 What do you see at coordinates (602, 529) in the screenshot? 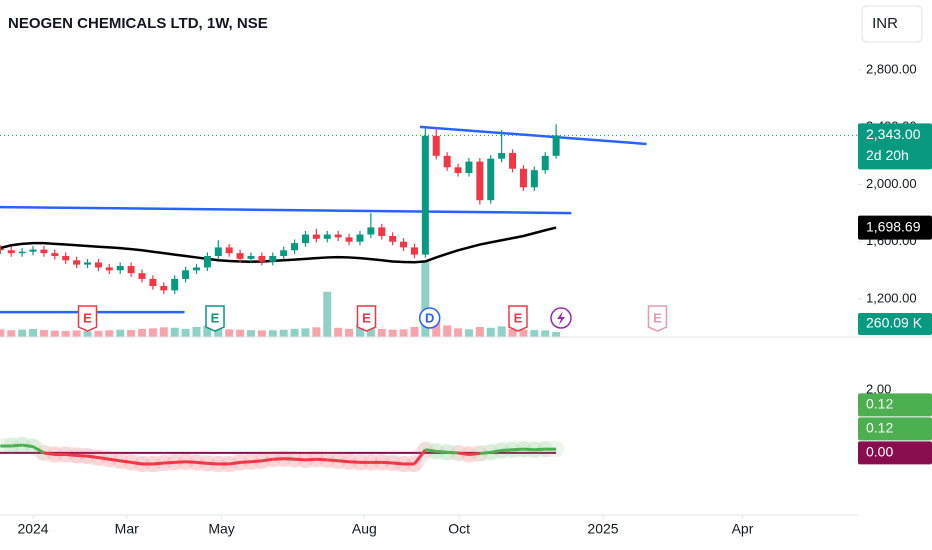
I see `x-tick-label: 2025` at bounding box center [602, 529].